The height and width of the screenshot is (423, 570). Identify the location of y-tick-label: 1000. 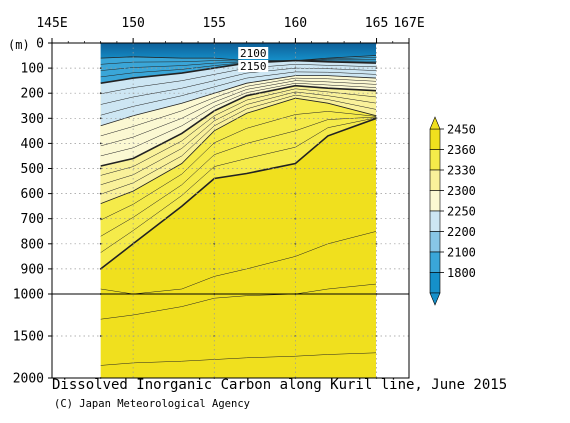
(28, 295).